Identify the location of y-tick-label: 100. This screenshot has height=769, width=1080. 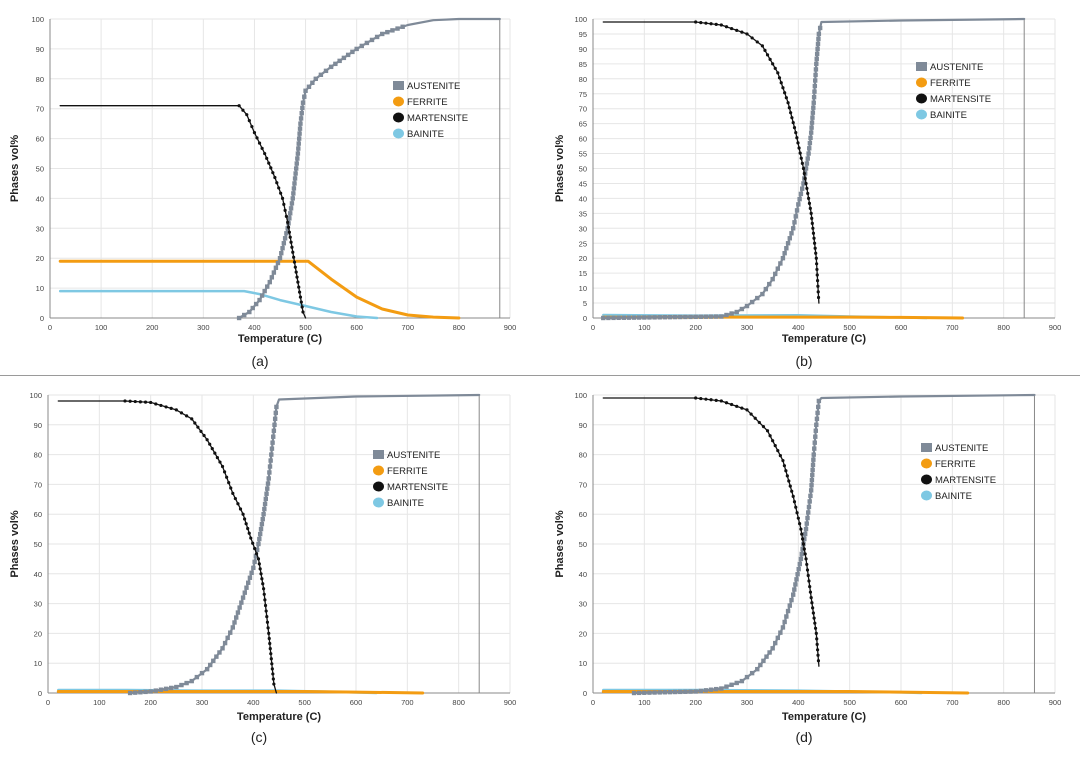
(580, 395).